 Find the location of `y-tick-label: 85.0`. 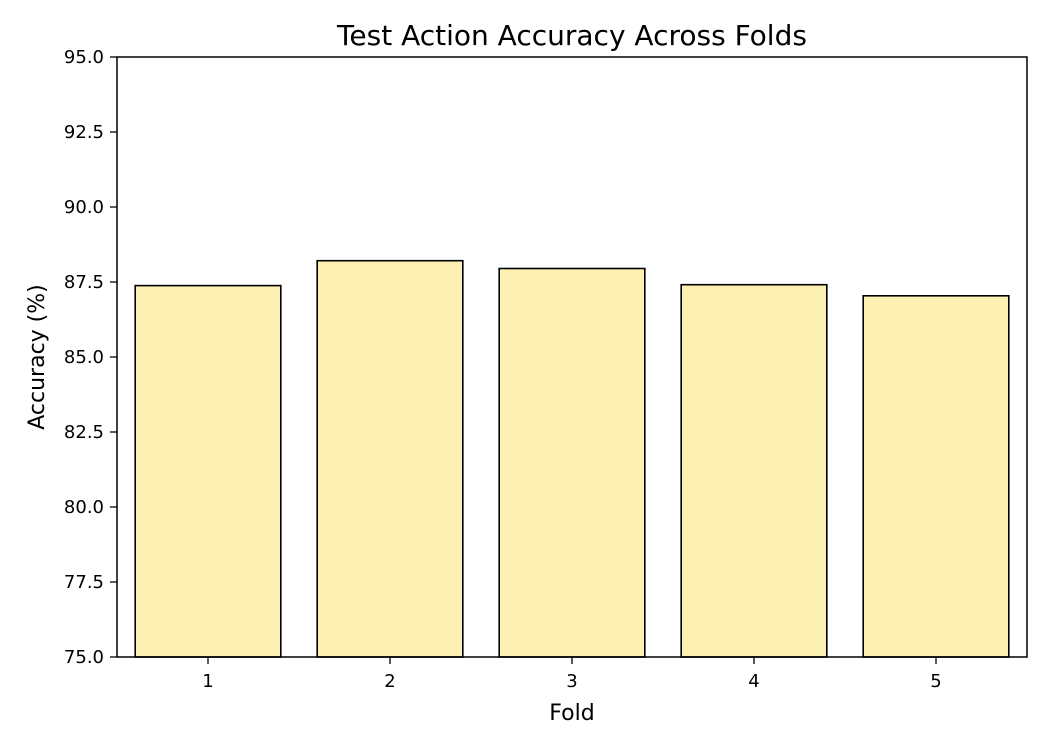

y-tick-label: 85.0 is located at coordinates (84, 357).